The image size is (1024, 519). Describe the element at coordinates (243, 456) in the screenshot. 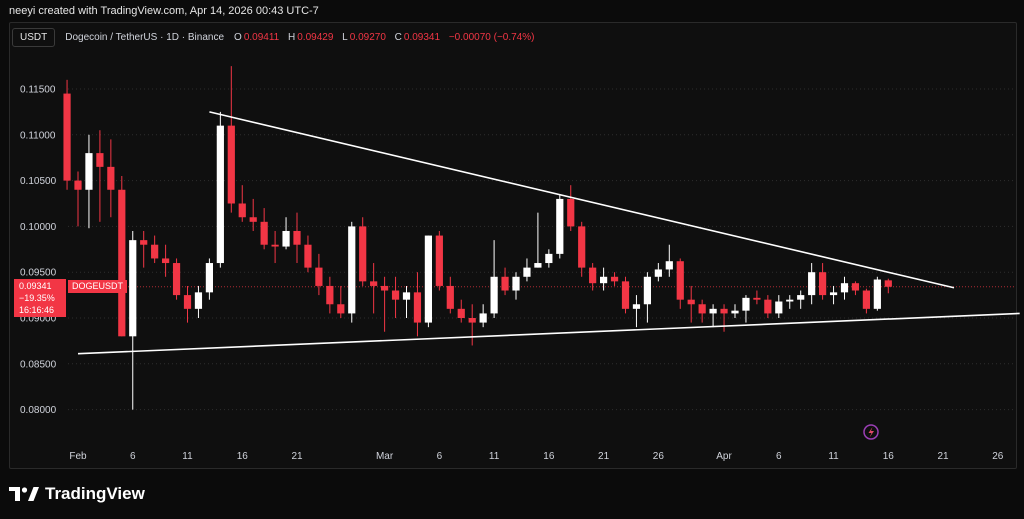

I see `x-tick-label: 16` at that location.